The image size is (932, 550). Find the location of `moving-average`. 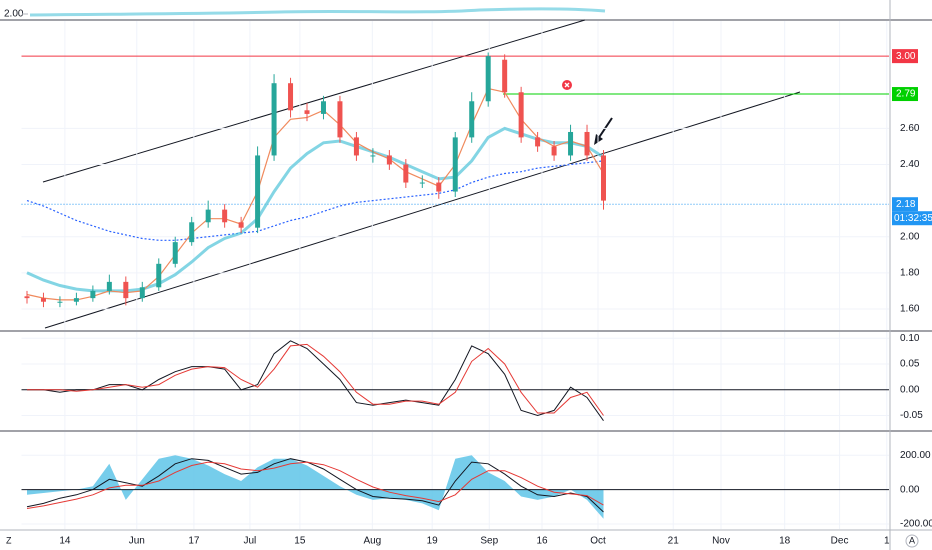

moving-average is located at coordinates (315, 200).